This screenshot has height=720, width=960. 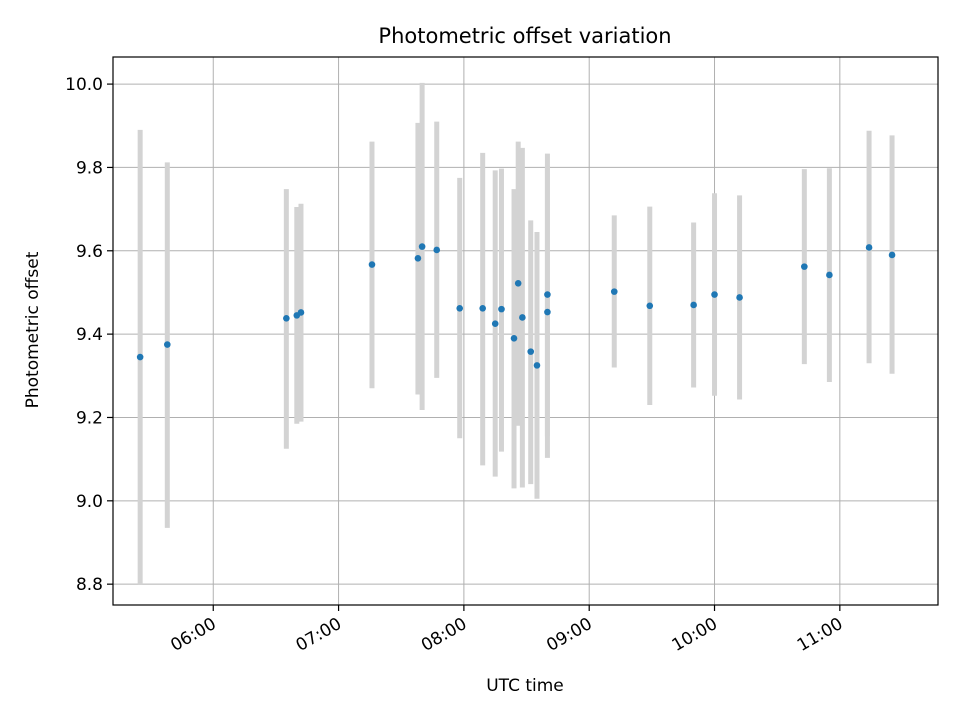 What do you see at coordinates (89, 252) in the screenshot?
I see `y-tick-label: 9.6` at bounding box center [89, 252].